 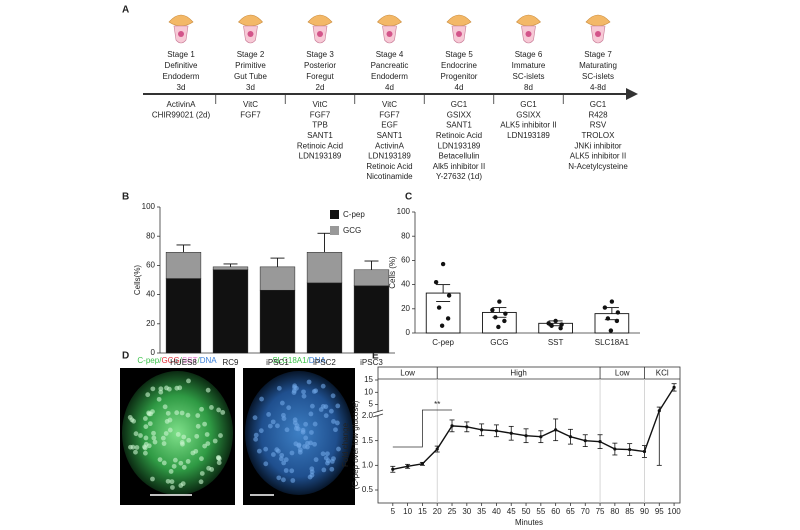 What do you see at coordinates (389, 87) in the screenshot?
I see `stage-duration: 4d` at bounding box center [389, 87].